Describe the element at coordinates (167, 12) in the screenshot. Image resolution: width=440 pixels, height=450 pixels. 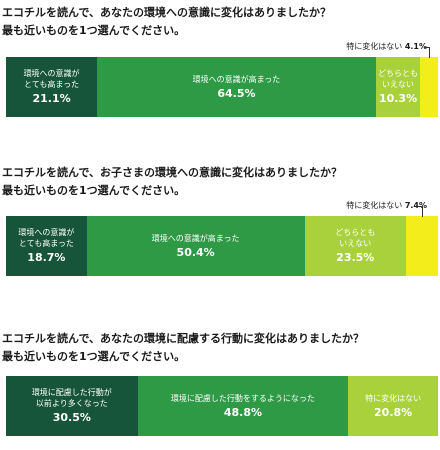
I see `question-title-line: エコチルを読んで、あなたの環境への意識に変化はありましたか？` at that location.